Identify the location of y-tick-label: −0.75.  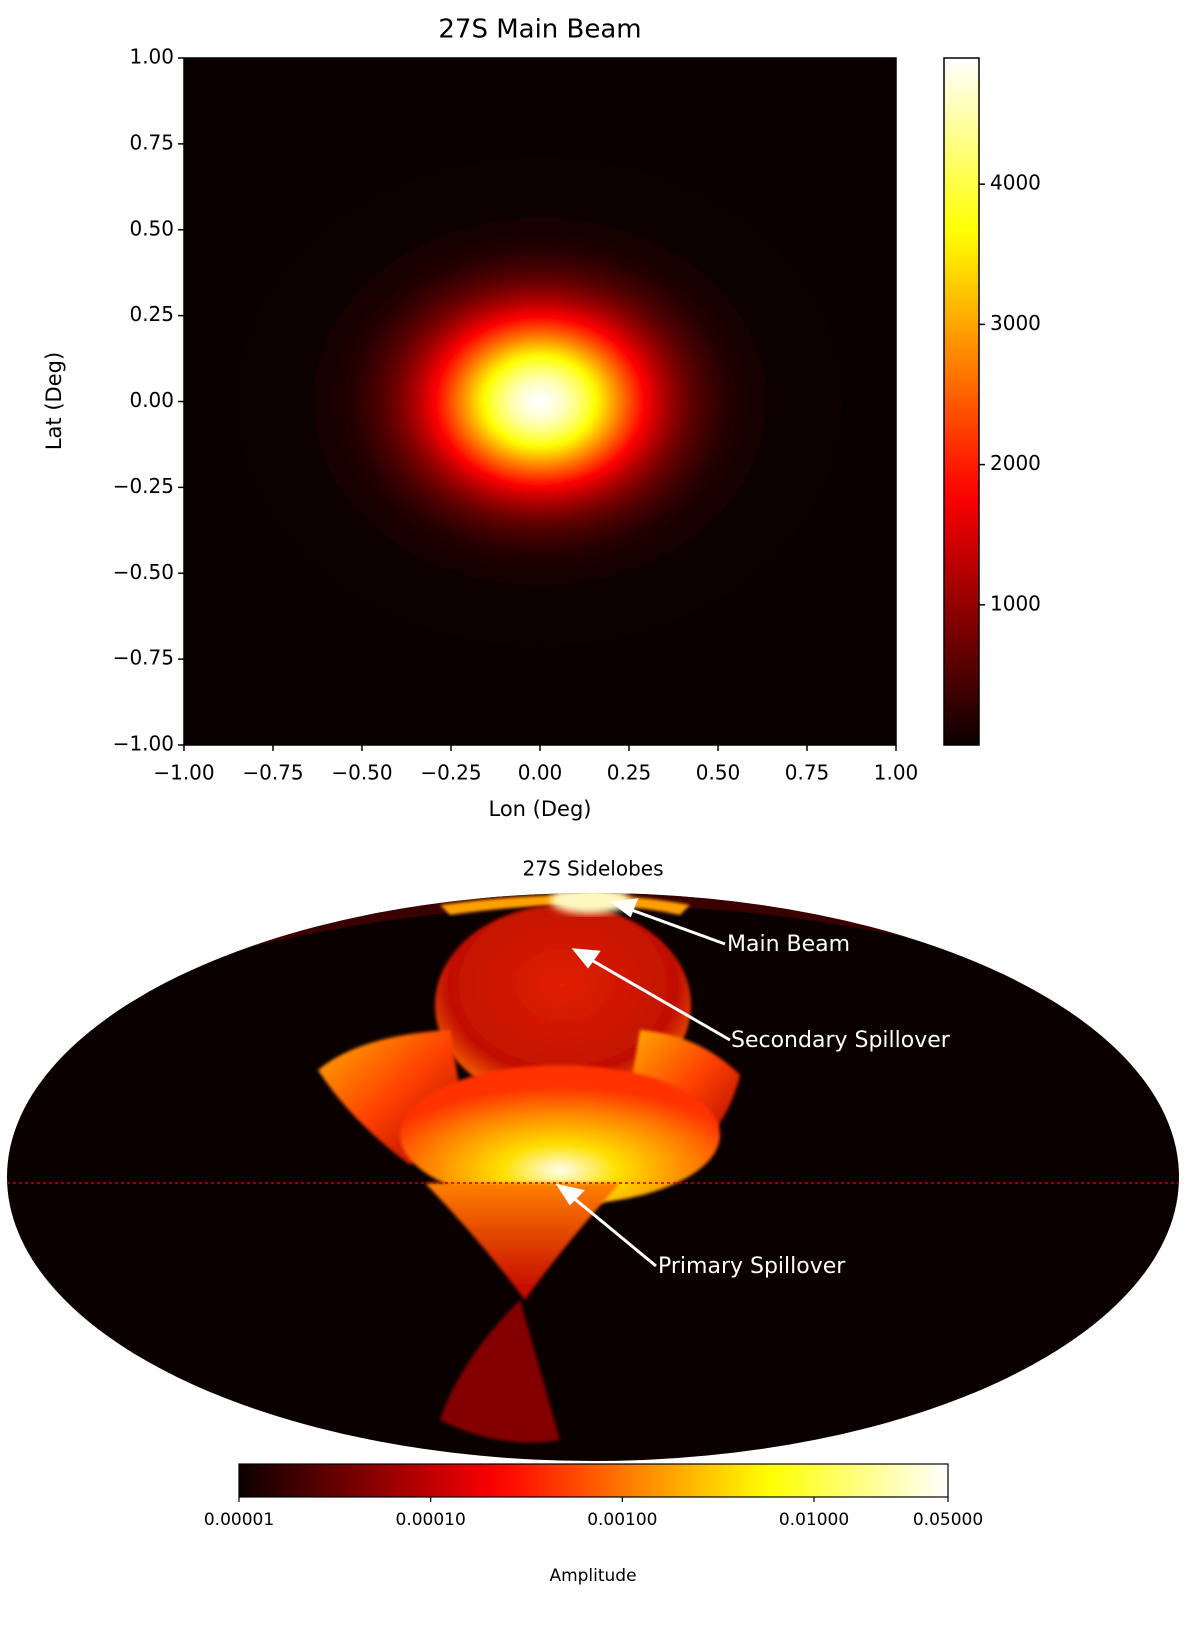
(143, 658).